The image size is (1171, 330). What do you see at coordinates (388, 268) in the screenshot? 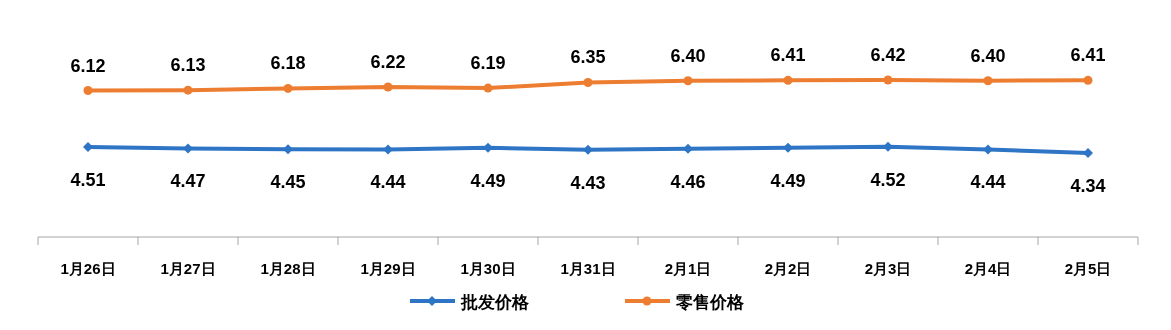
I see `x-tick-label: 1月29日` at bounding box center [388, 268].